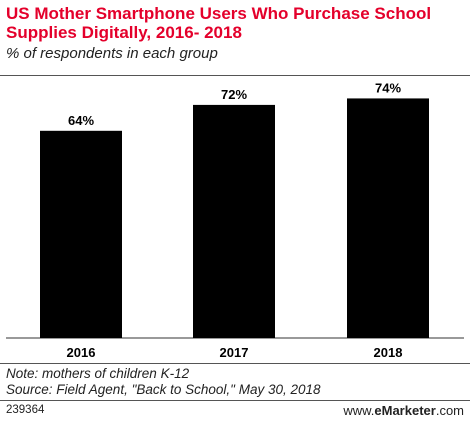 The width and height of the screenshot is (470, 422). What do you see at coordinates (359, 410) in the screenshot?
I see `brand-prefix: www.` at bounding box center [359, 410].